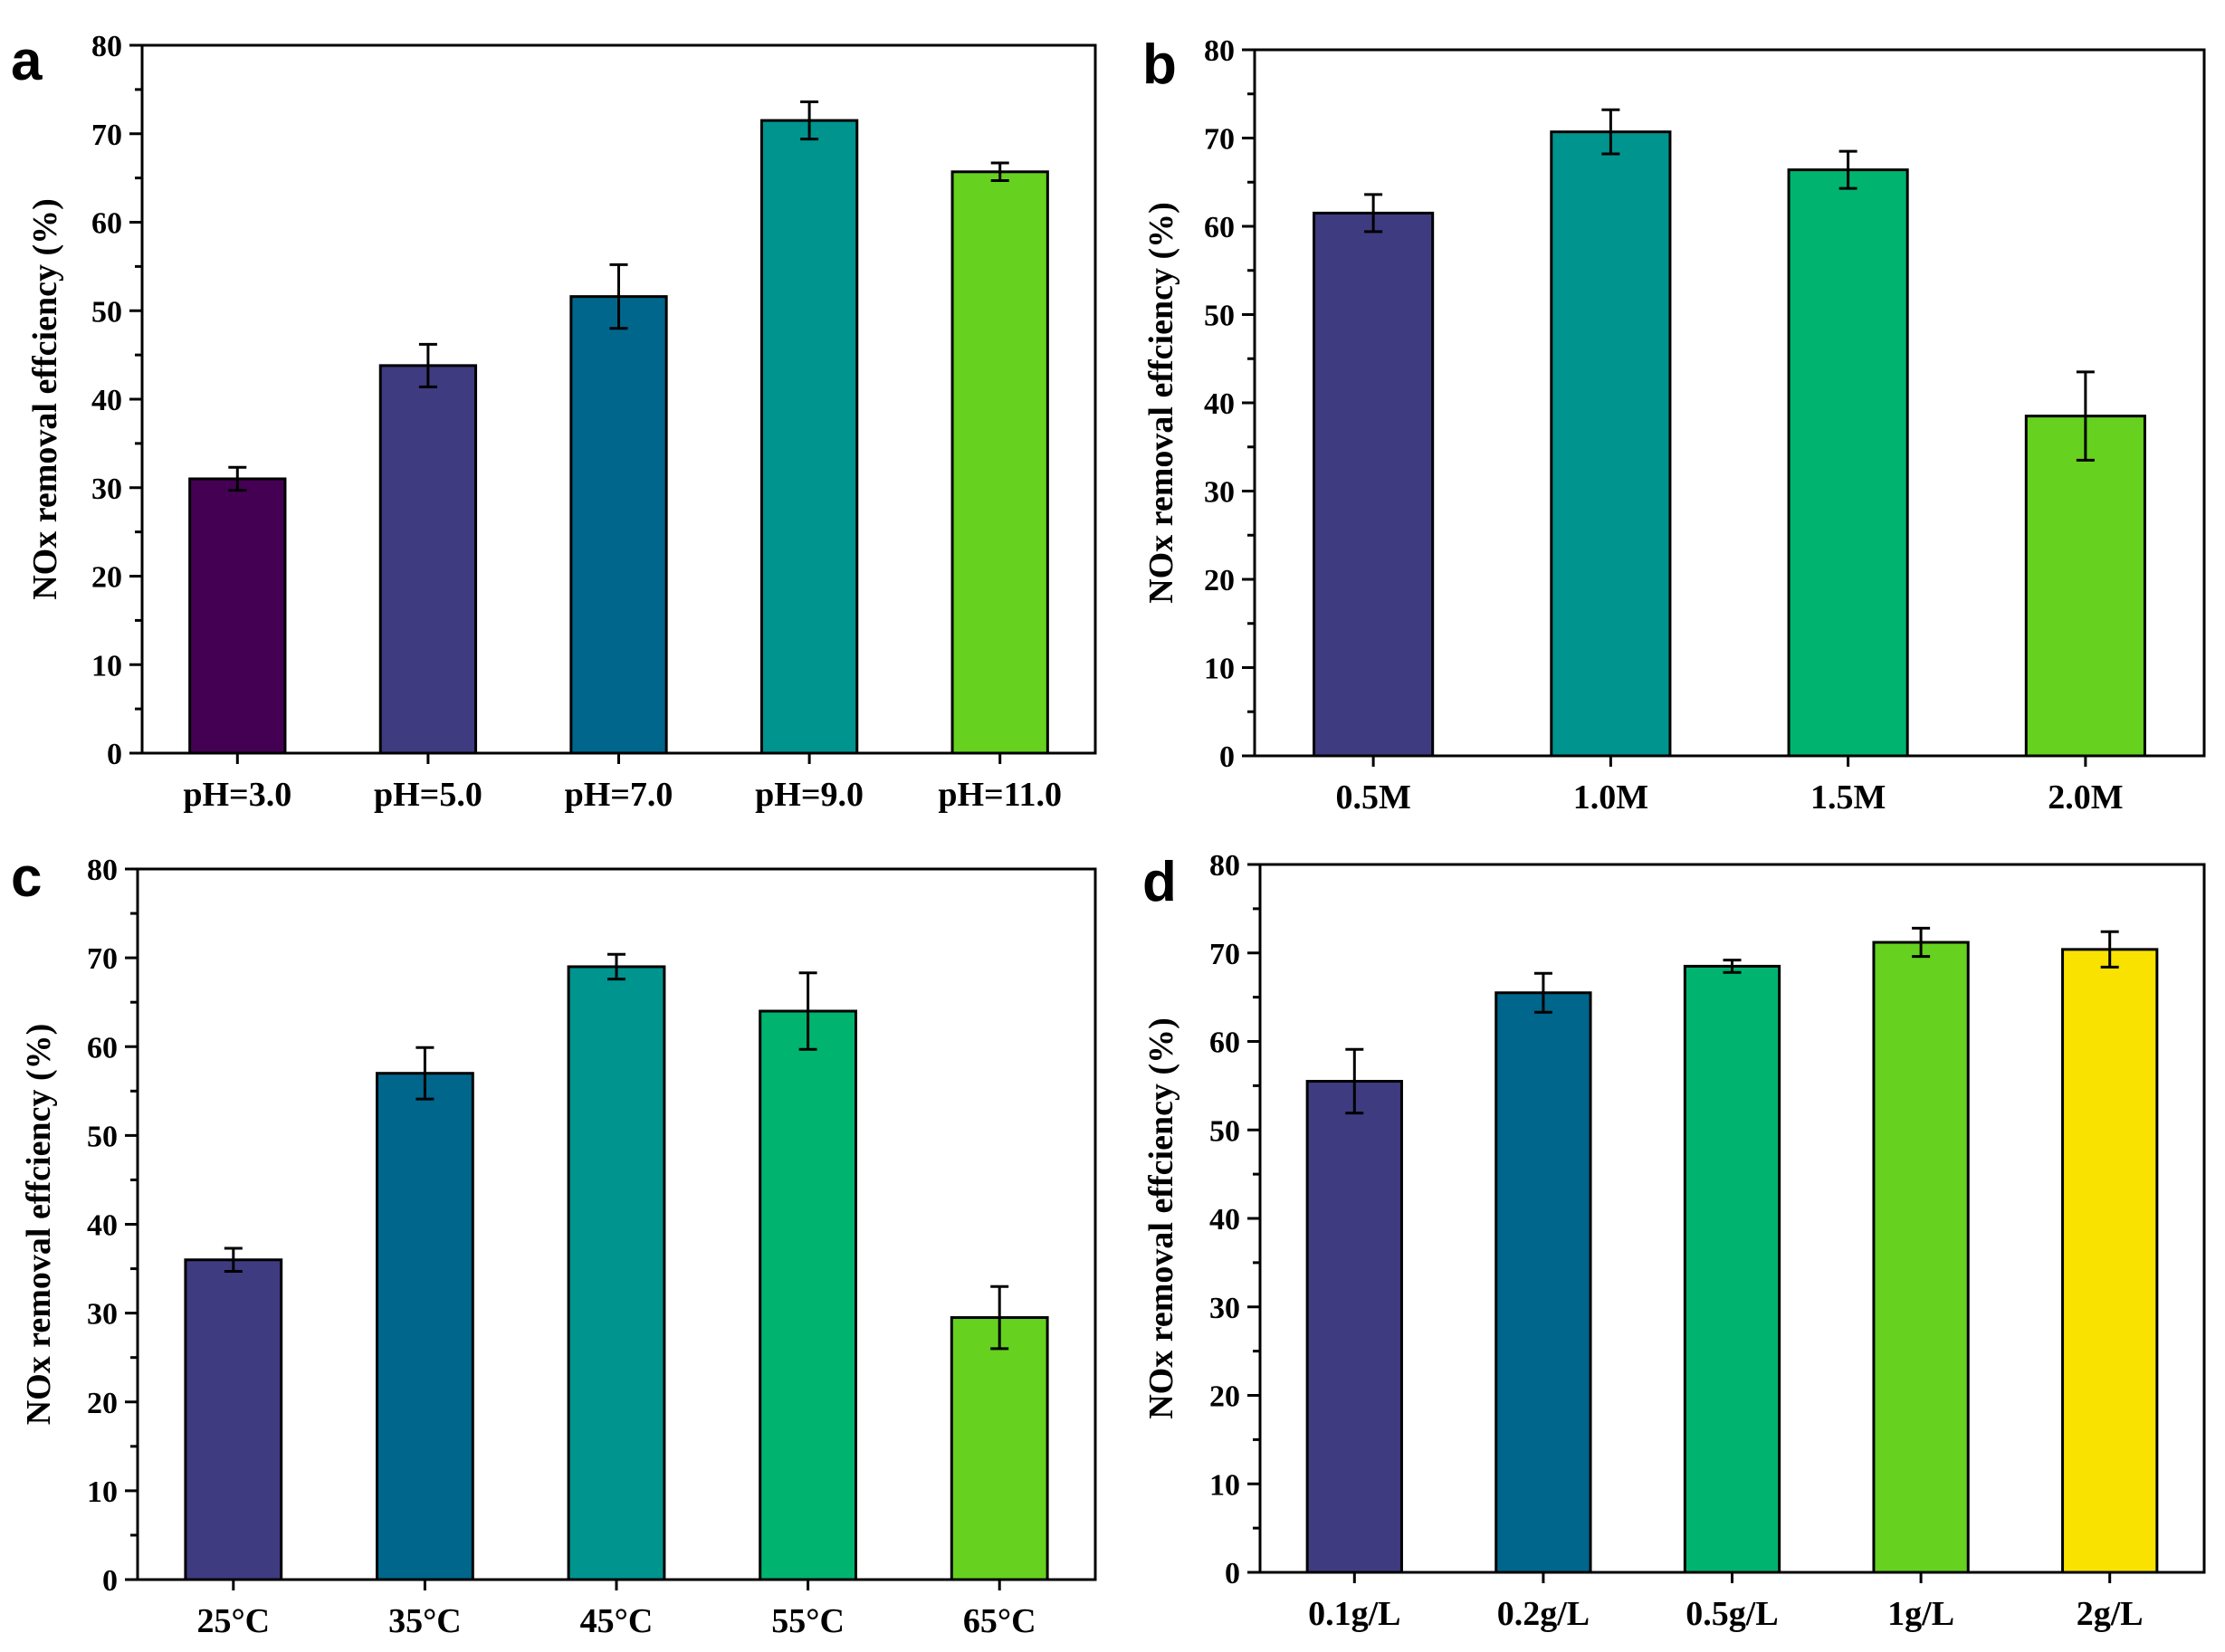 This screenshot has width=2225, height=1652. What do you see at coordinates (1372, 797) in the screenshot?
I see `x-tick-label: 0.5M` at bounding box center [1372, 797].